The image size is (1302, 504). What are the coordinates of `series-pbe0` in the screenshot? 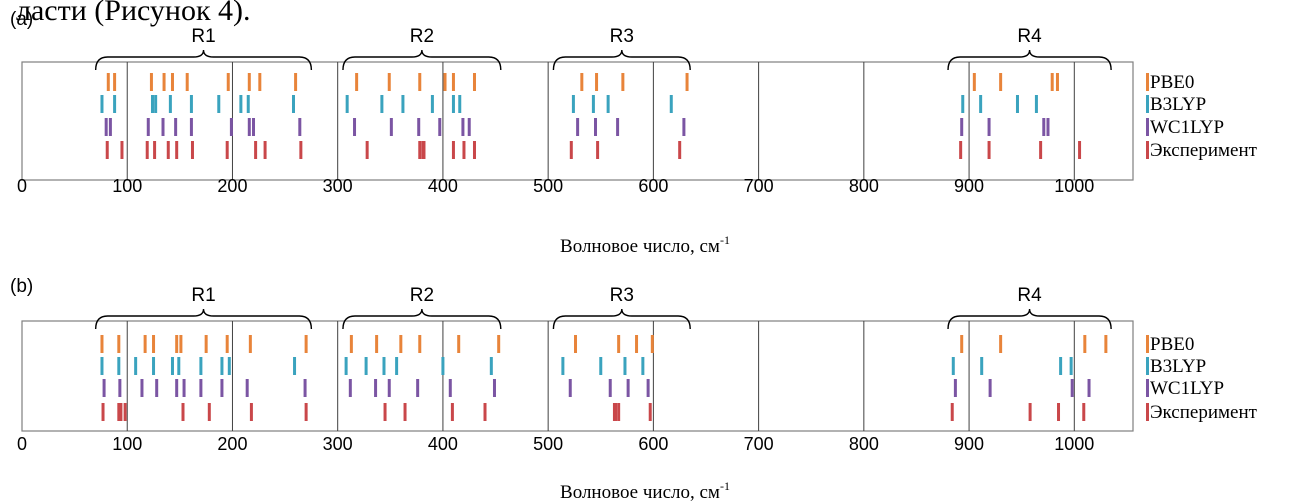 It's located at (604, 344).